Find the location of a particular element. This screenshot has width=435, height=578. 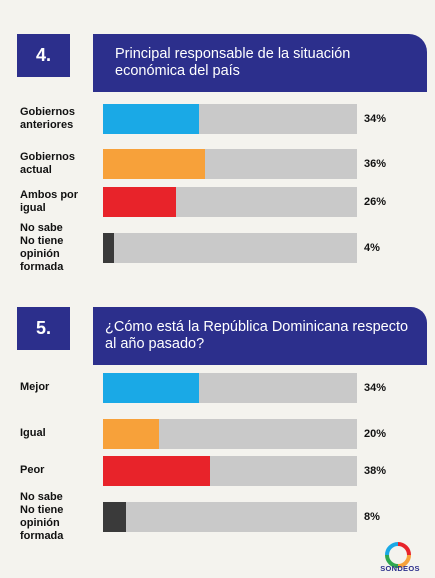

category-label: Igual is located at coordinates (62, 434).